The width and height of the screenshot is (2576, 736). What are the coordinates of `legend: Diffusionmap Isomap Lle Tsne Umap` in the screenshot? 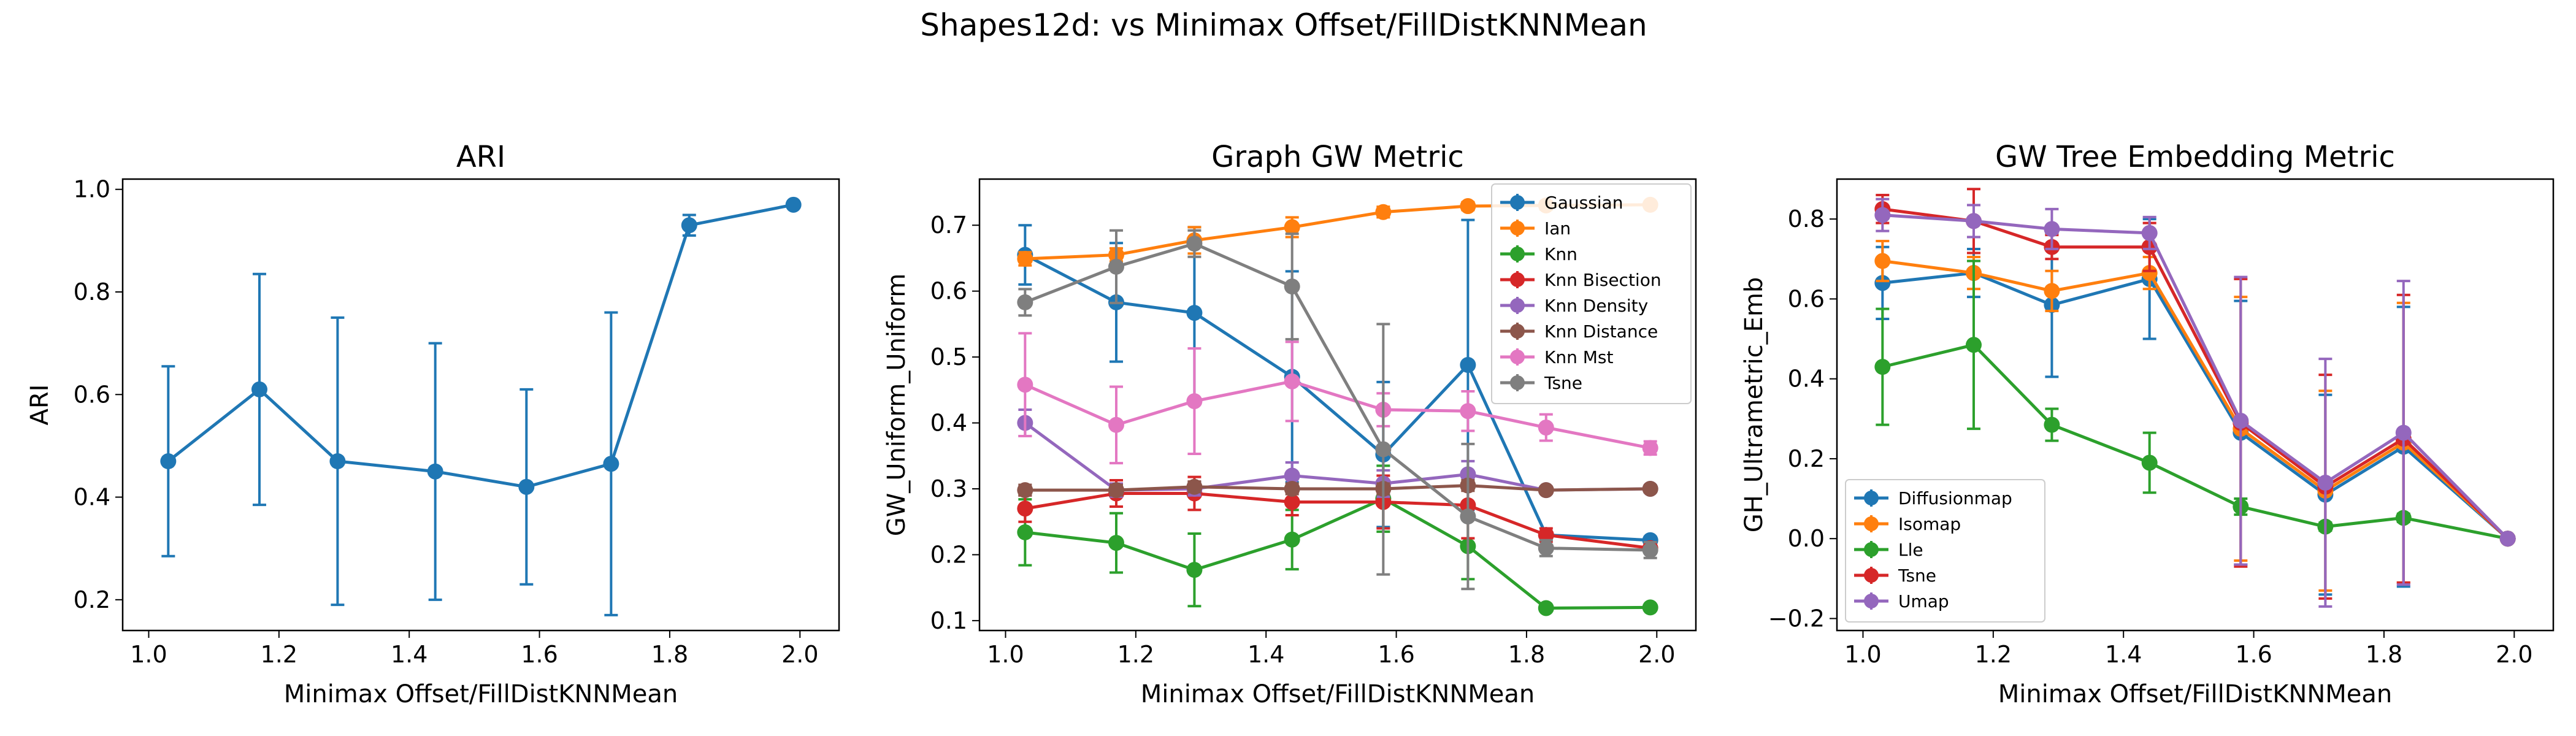 It's located at (1945, 551).